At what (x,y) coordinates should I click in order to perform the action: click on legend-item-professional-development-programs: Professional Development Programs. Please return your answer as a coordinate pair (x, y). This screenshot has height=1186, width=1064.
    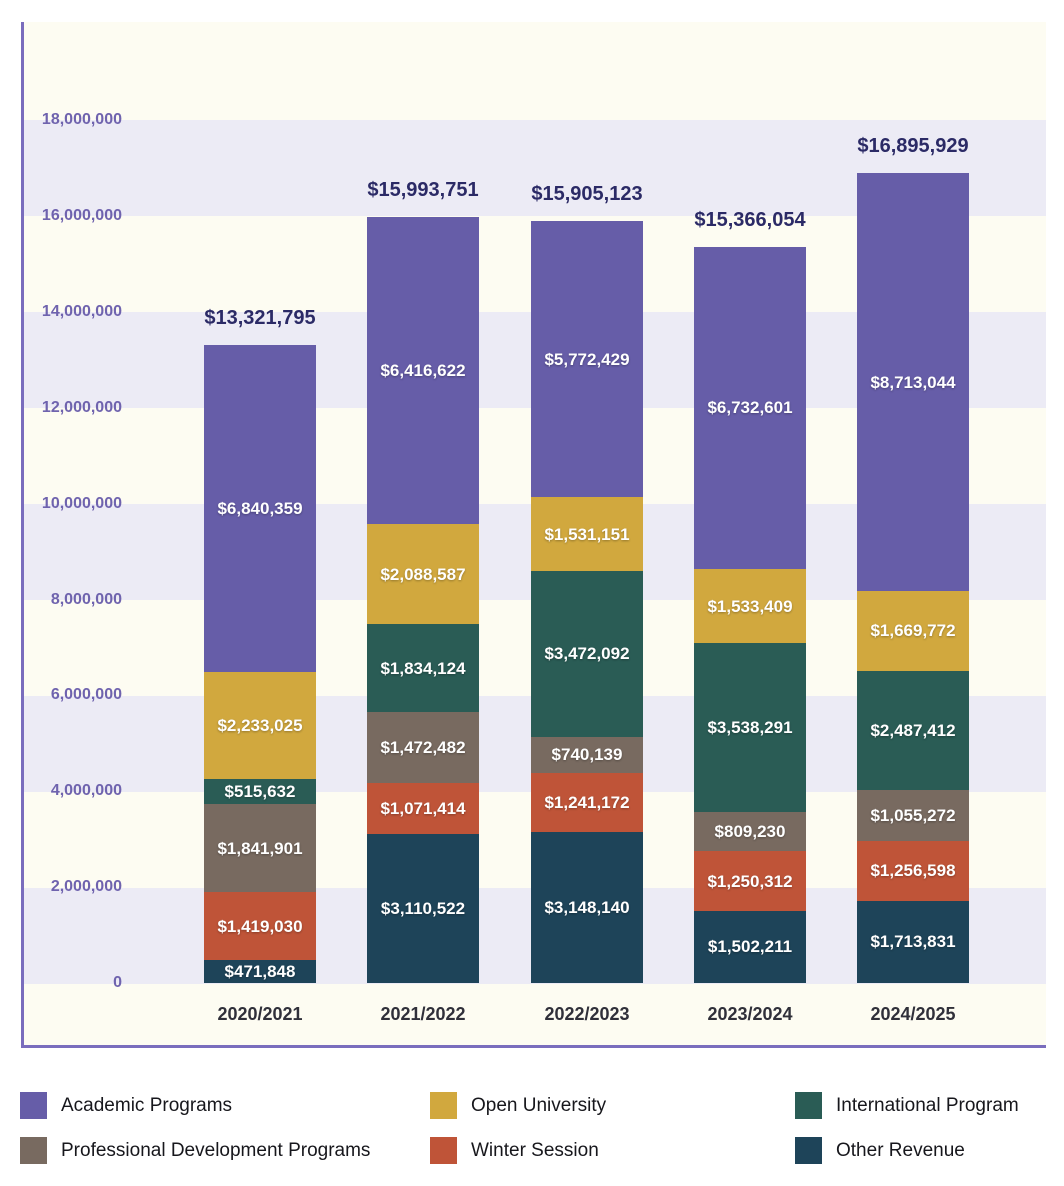
    Looking at the image, I should click on (195, 1150).